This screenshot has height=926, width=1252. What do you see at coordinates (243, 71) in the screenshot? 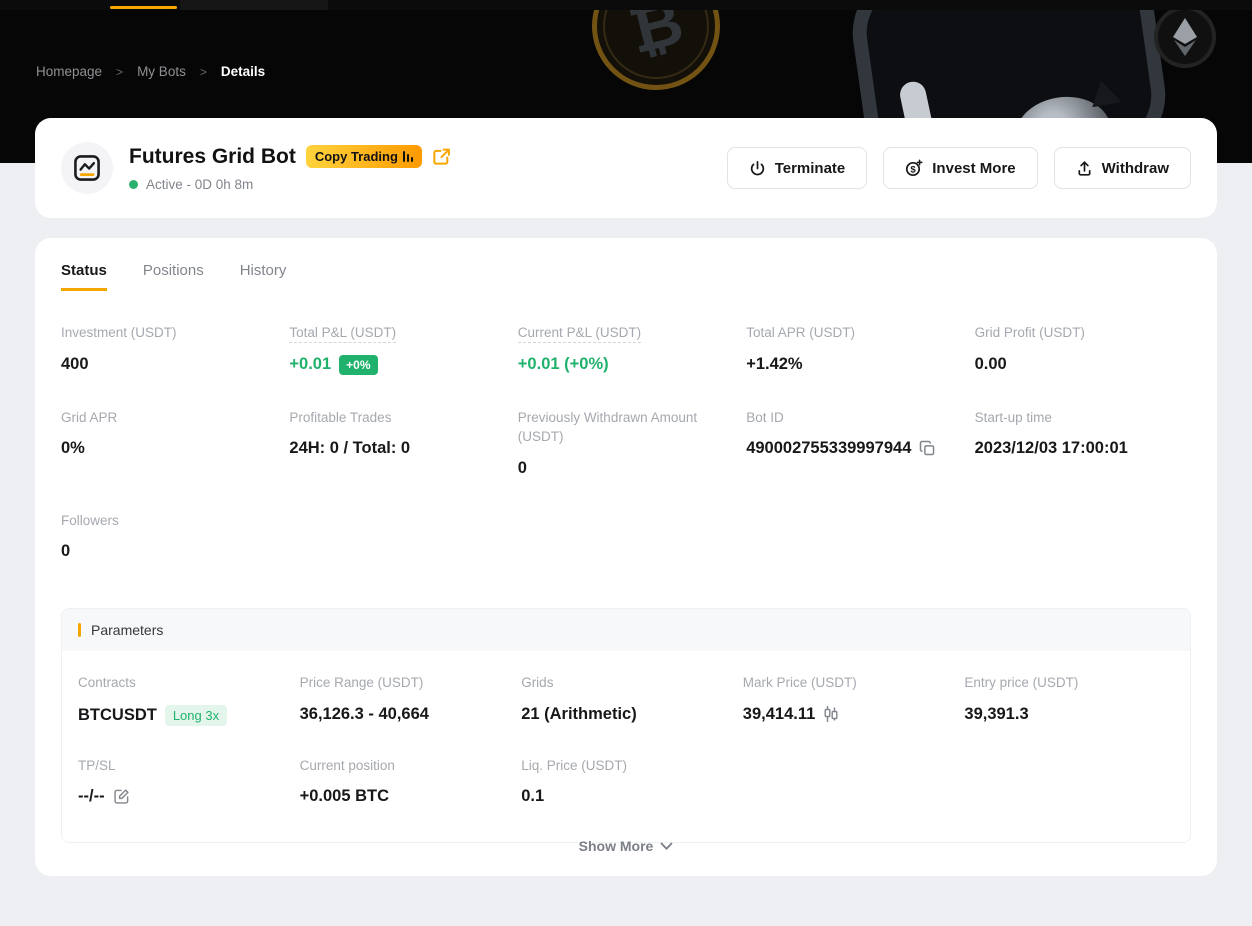
I see `breadcrumb-details: Details` at bounding box center [243, 71].